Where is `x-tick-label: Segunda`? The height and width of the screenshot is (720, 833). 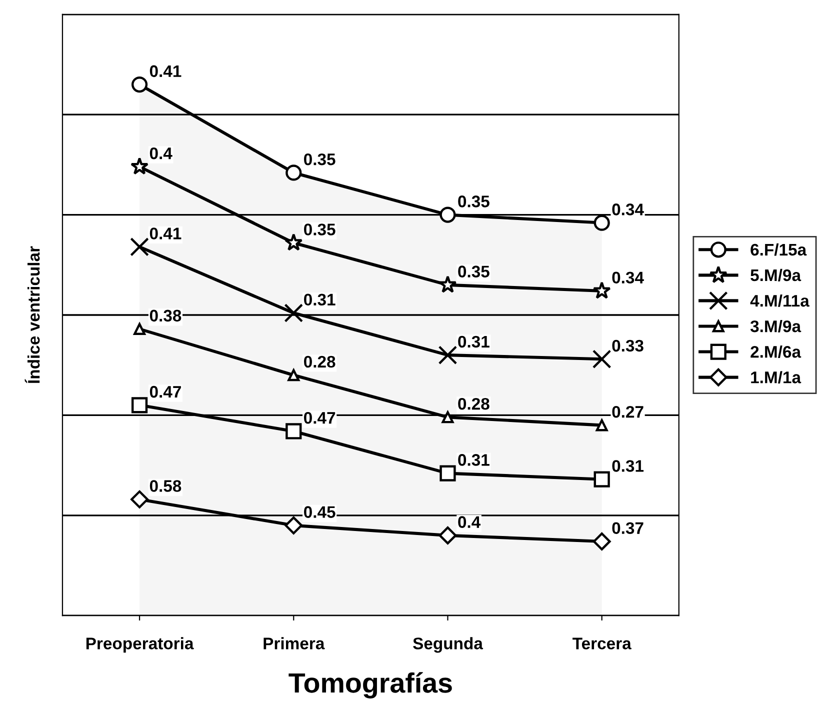 x-tick-label: Segunda is located at coordinates (448, 645).